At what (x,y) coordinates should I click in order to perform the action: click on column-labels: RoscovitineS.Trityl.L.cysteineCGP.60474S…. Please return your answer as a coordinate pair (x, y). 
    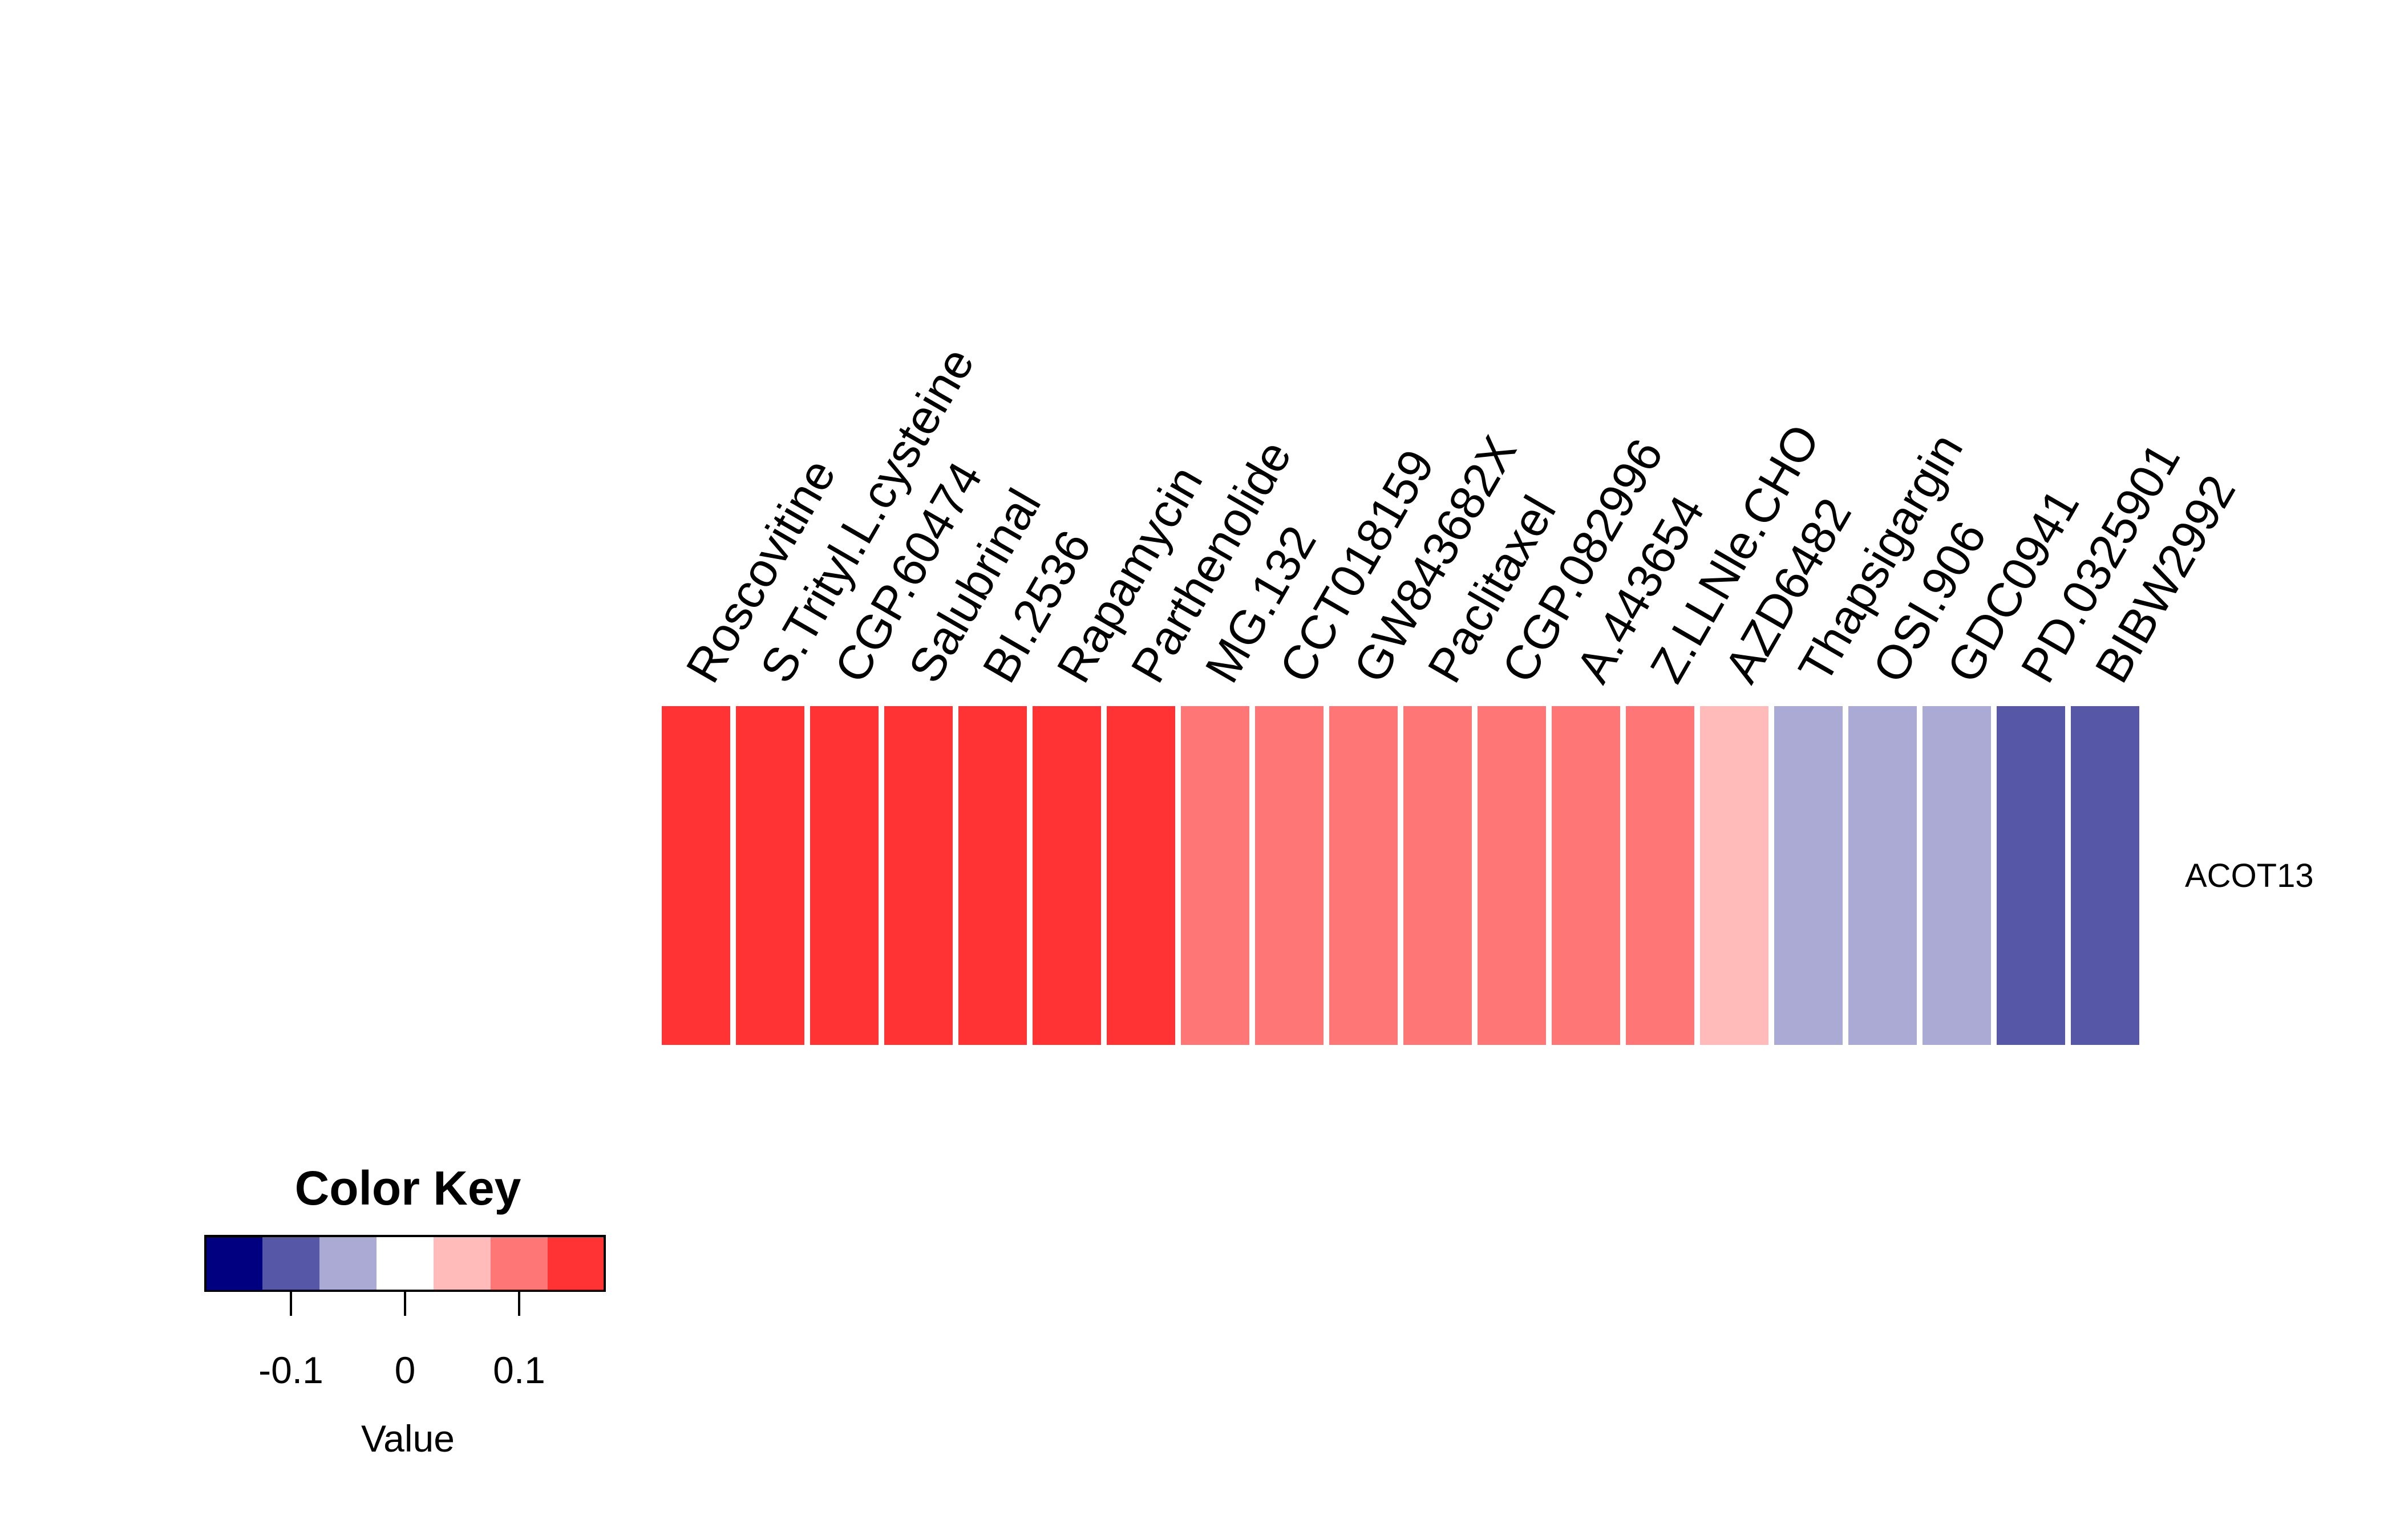
    Looking at the image, I should click on (1460, 515).